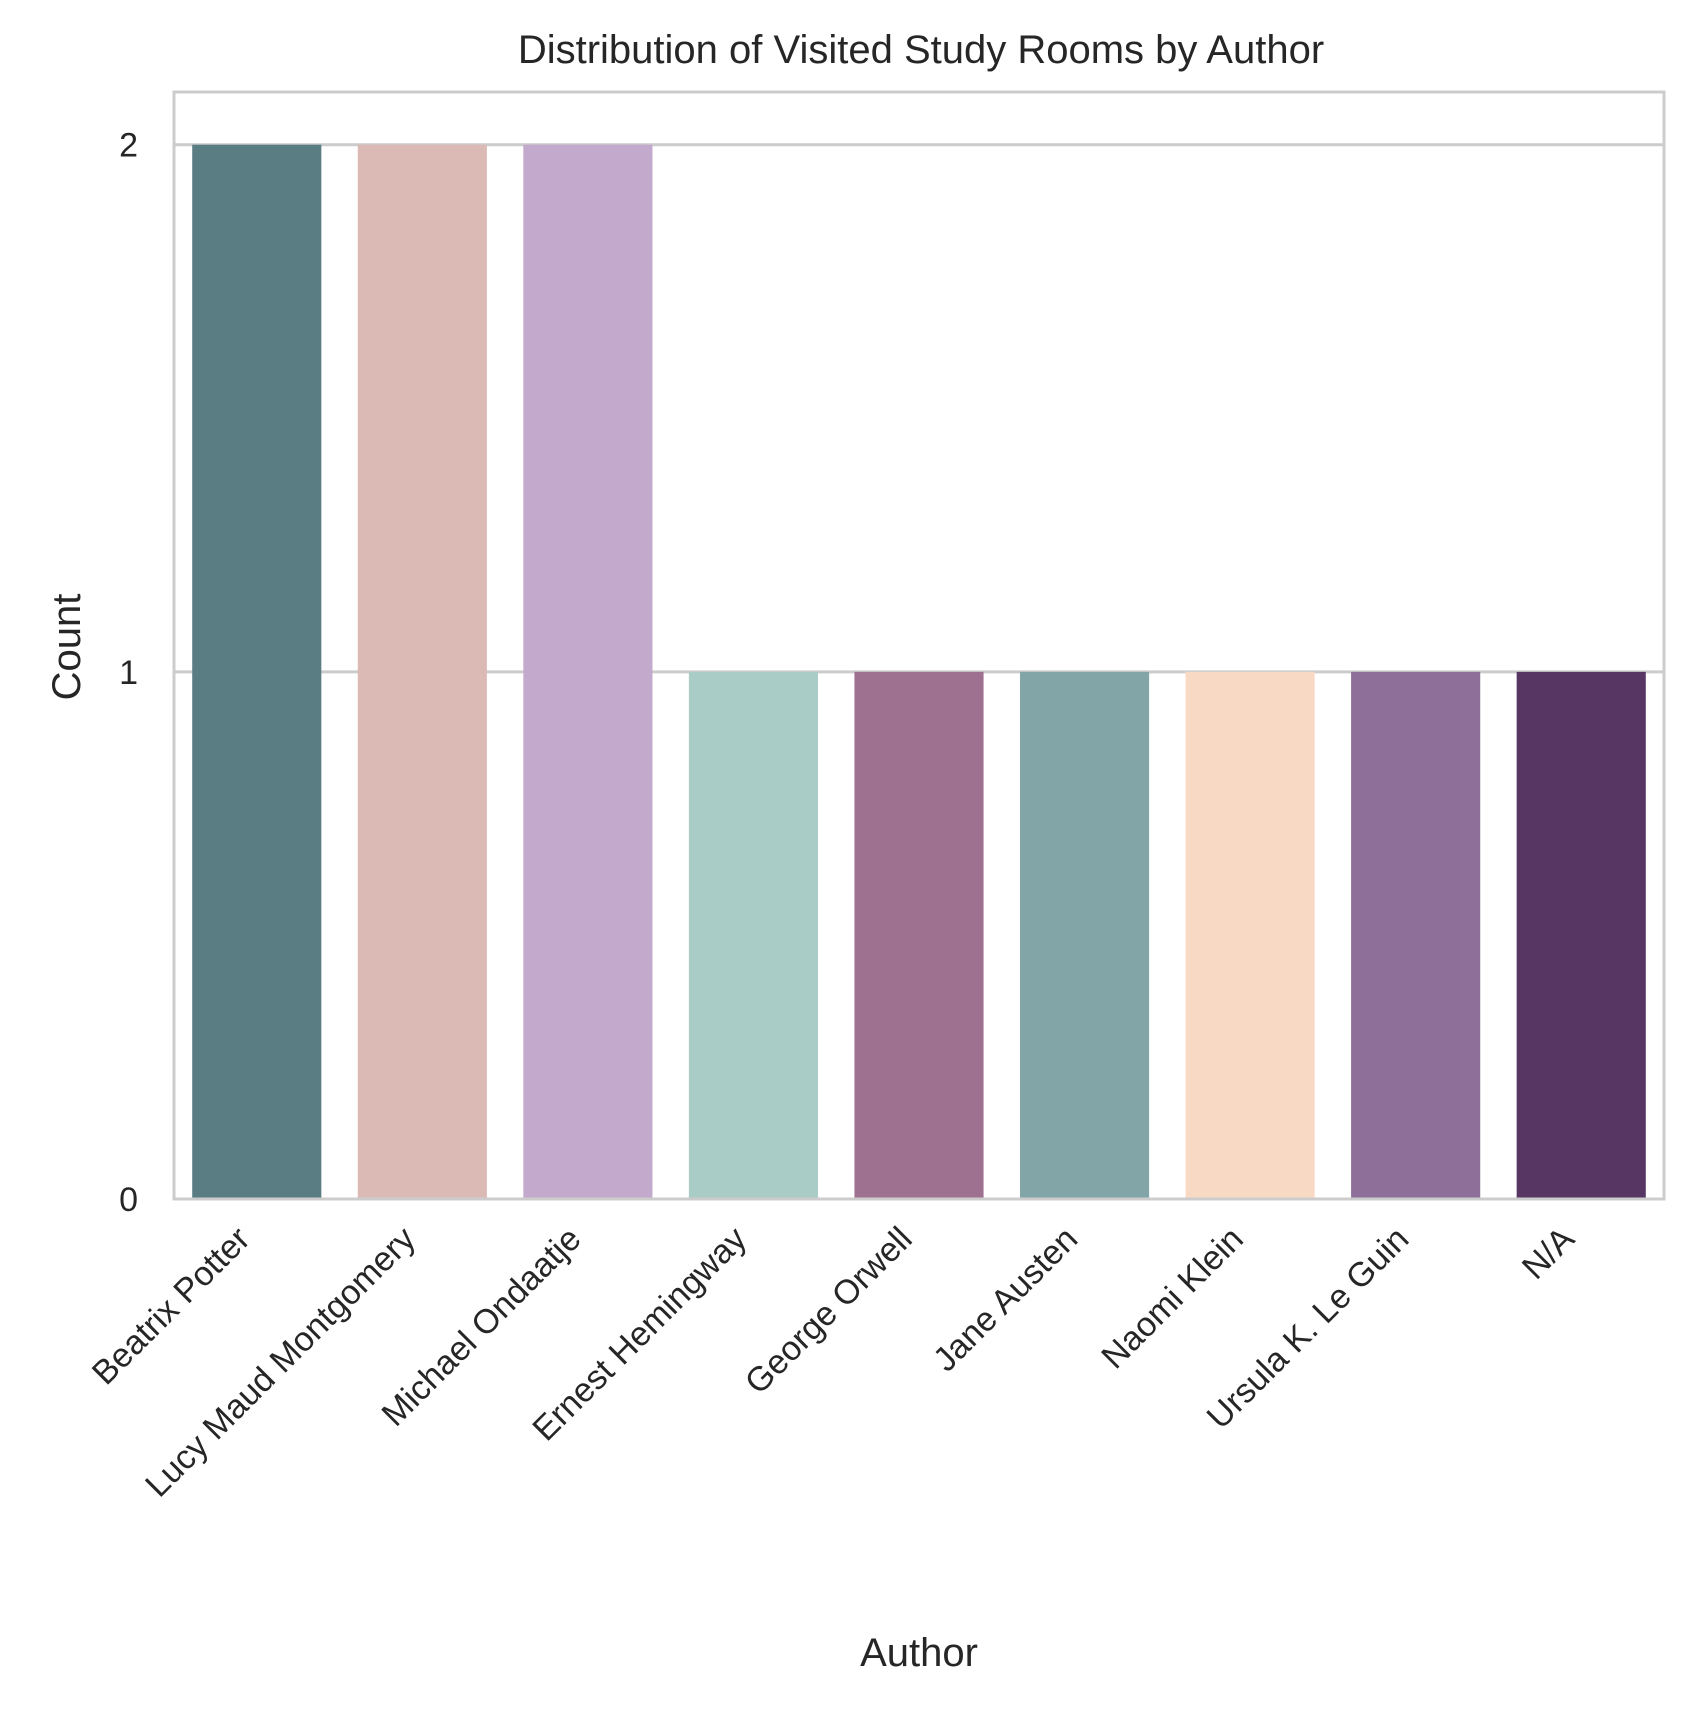 The image size is (1691, 1711). I want to click on x-tick-label: George Orwell, so click(829, 1311).